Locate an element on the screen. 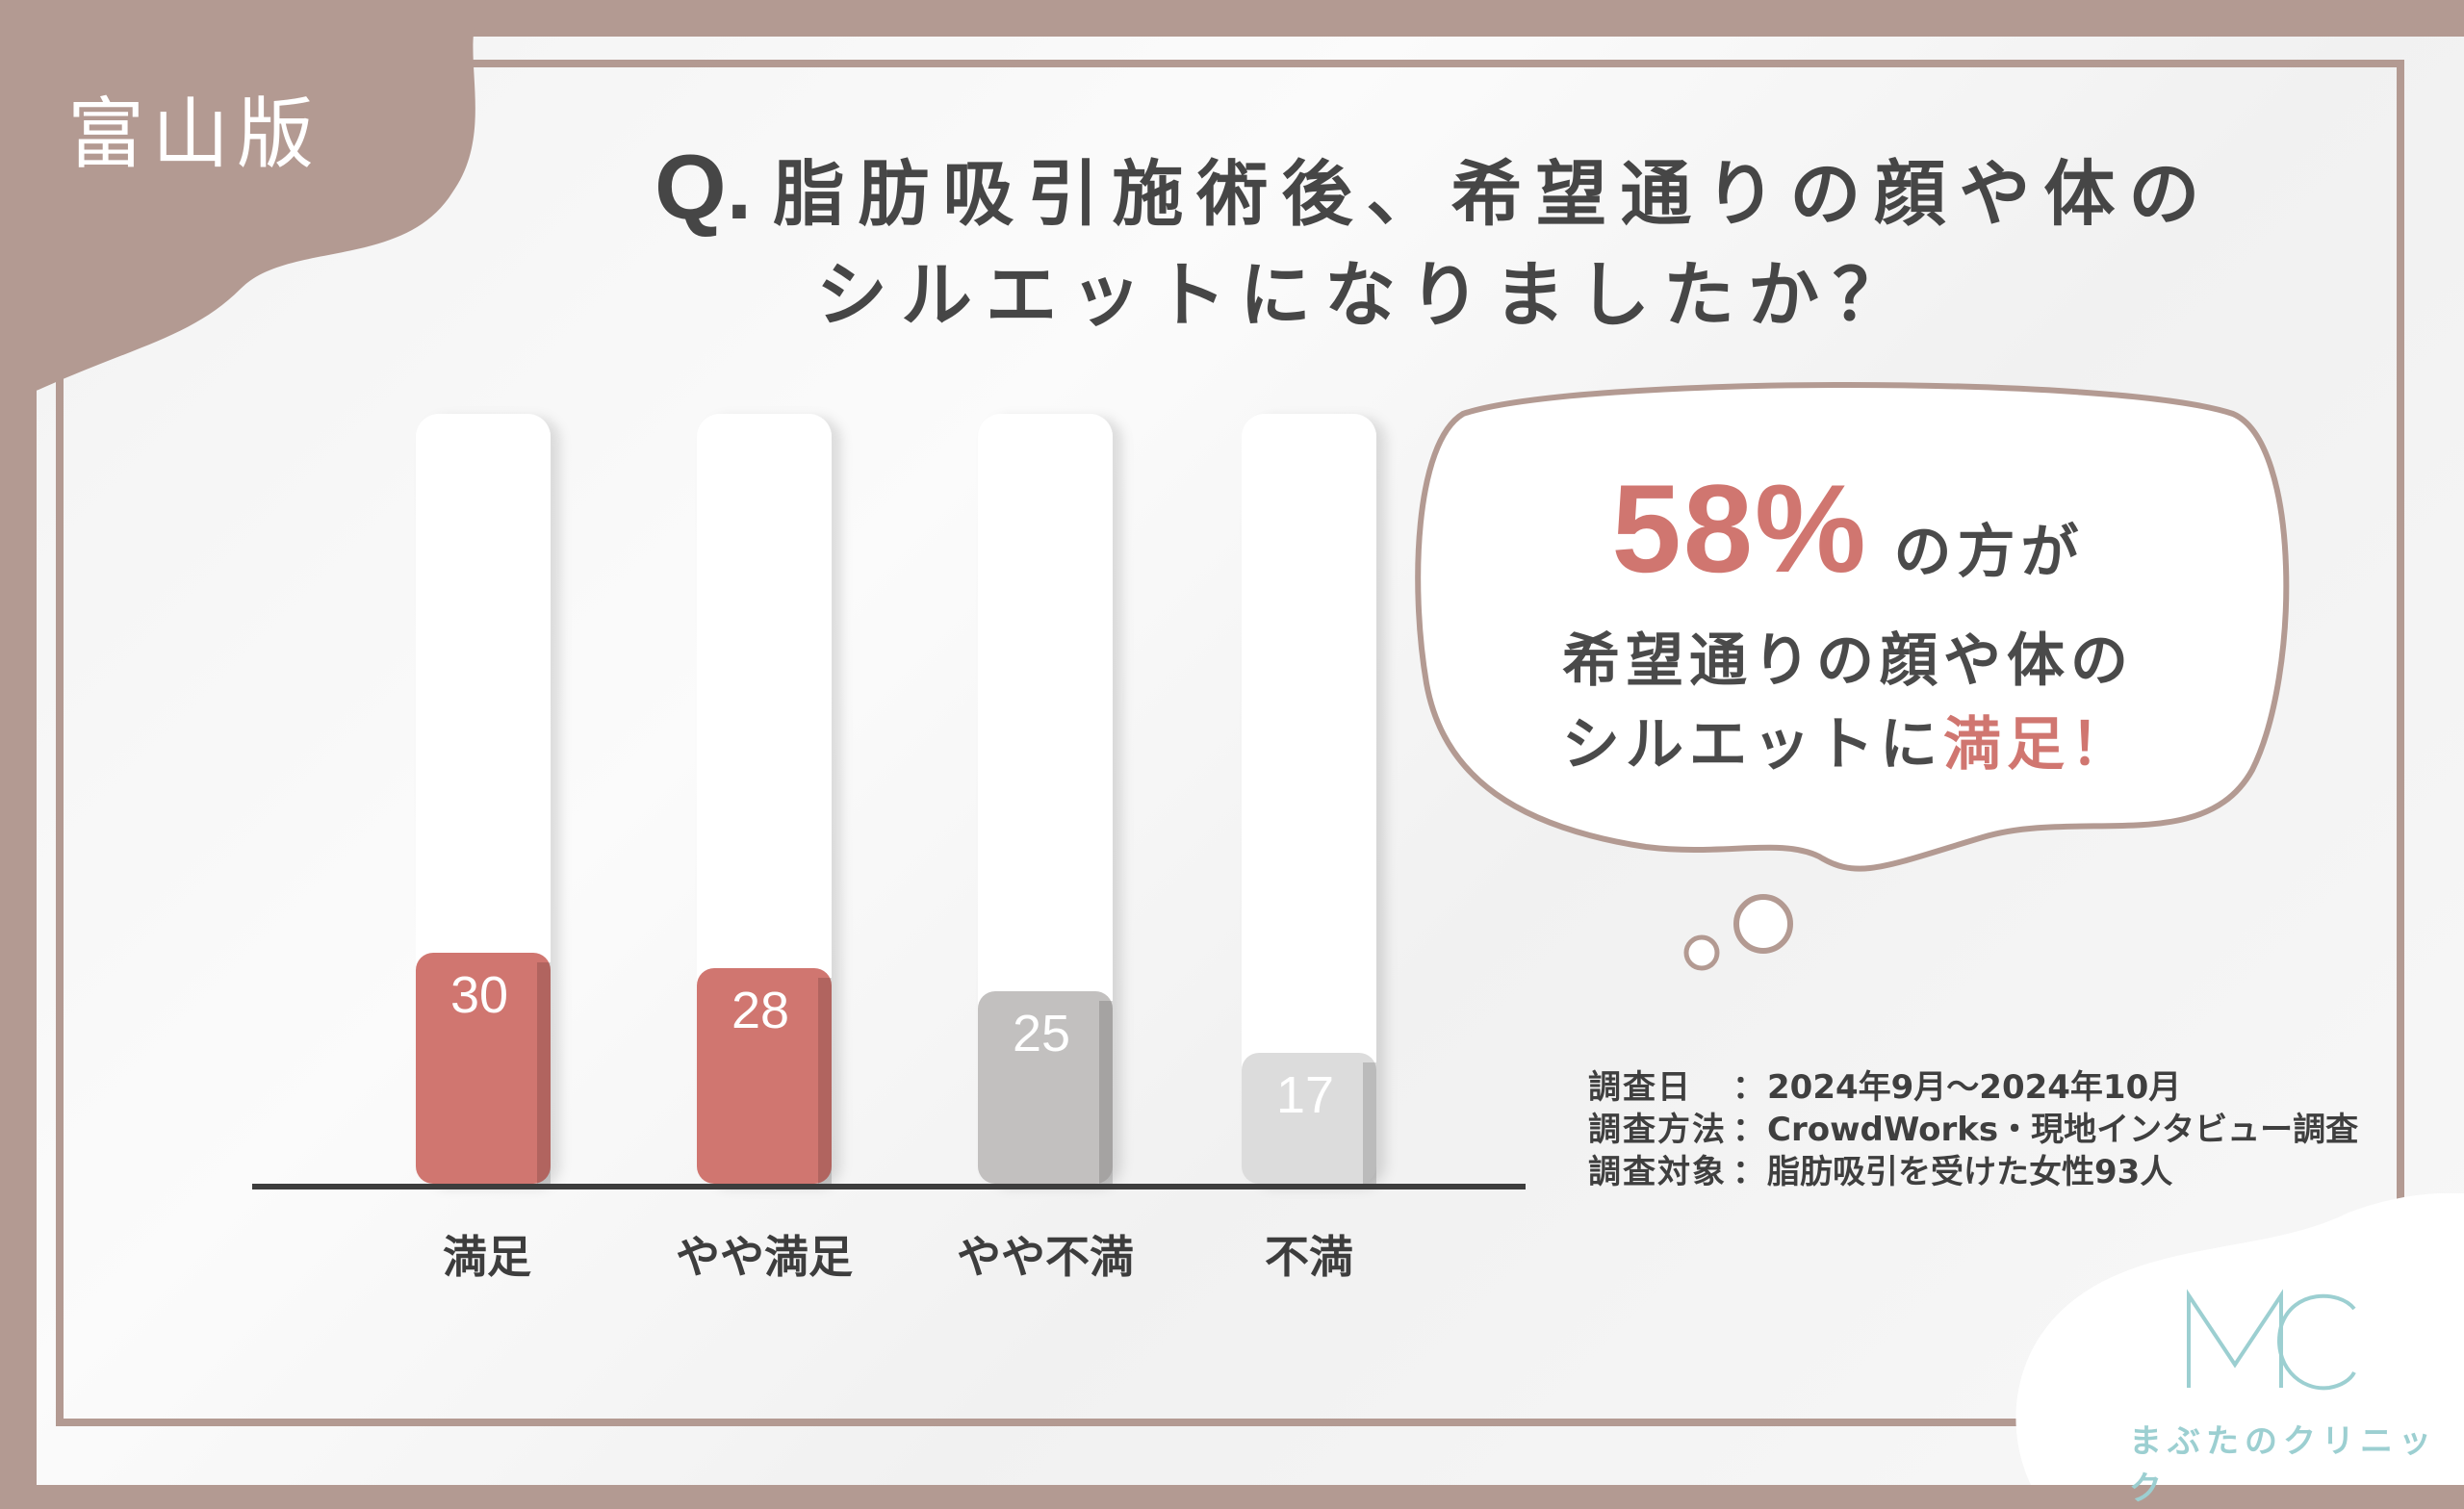  survey-value: CrowdWorks・現地インタビュー調査 is located at coordinates (2063, 1130).